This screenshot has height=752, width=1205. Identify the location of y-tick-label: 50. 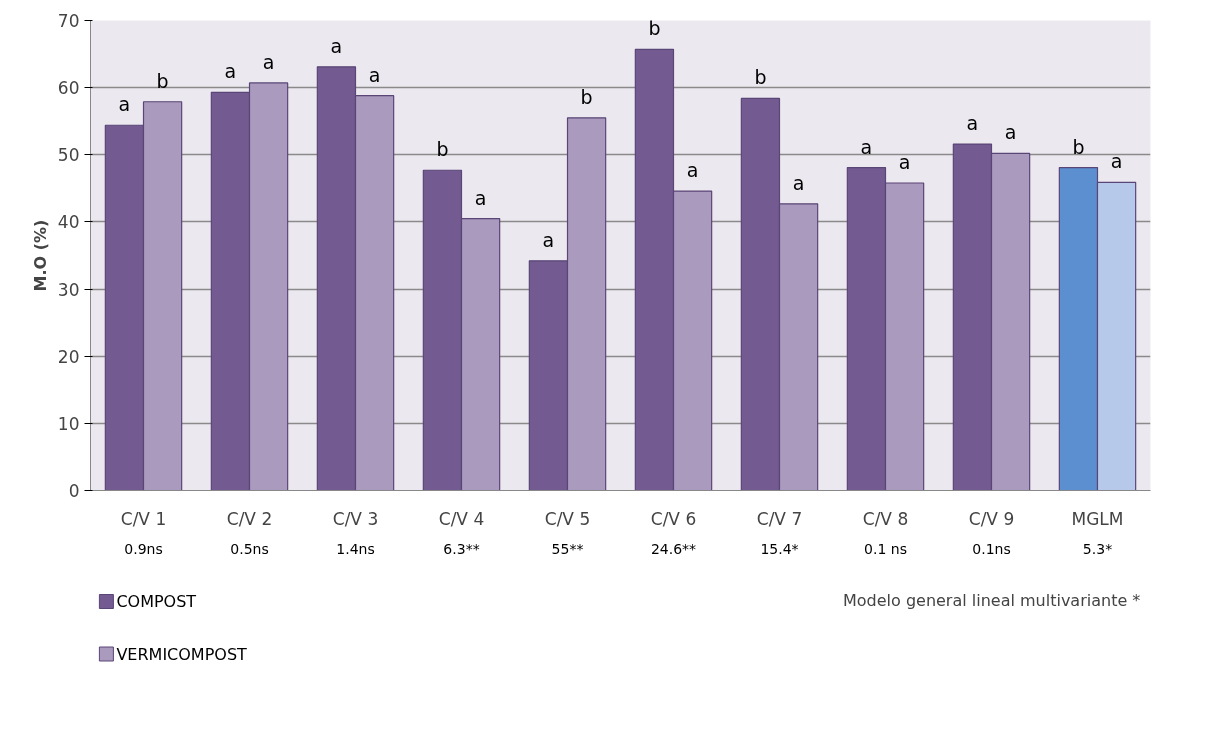
(68, 155).